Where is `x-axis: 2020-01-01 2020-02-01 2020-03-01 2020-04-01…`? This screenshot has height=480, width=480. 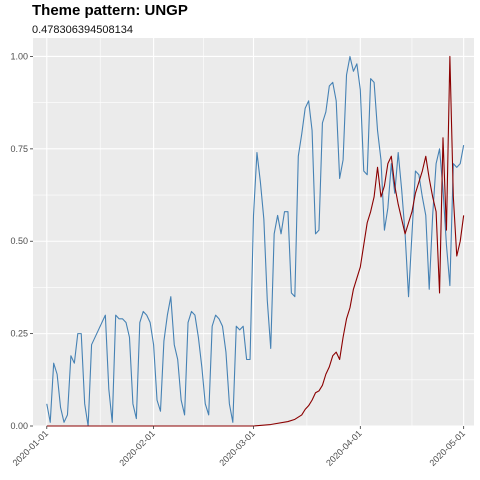 x-axis: 2020-01-01 2020-02-01 2020-03-01 2020-04-01… is located at coordinates (239, 447).